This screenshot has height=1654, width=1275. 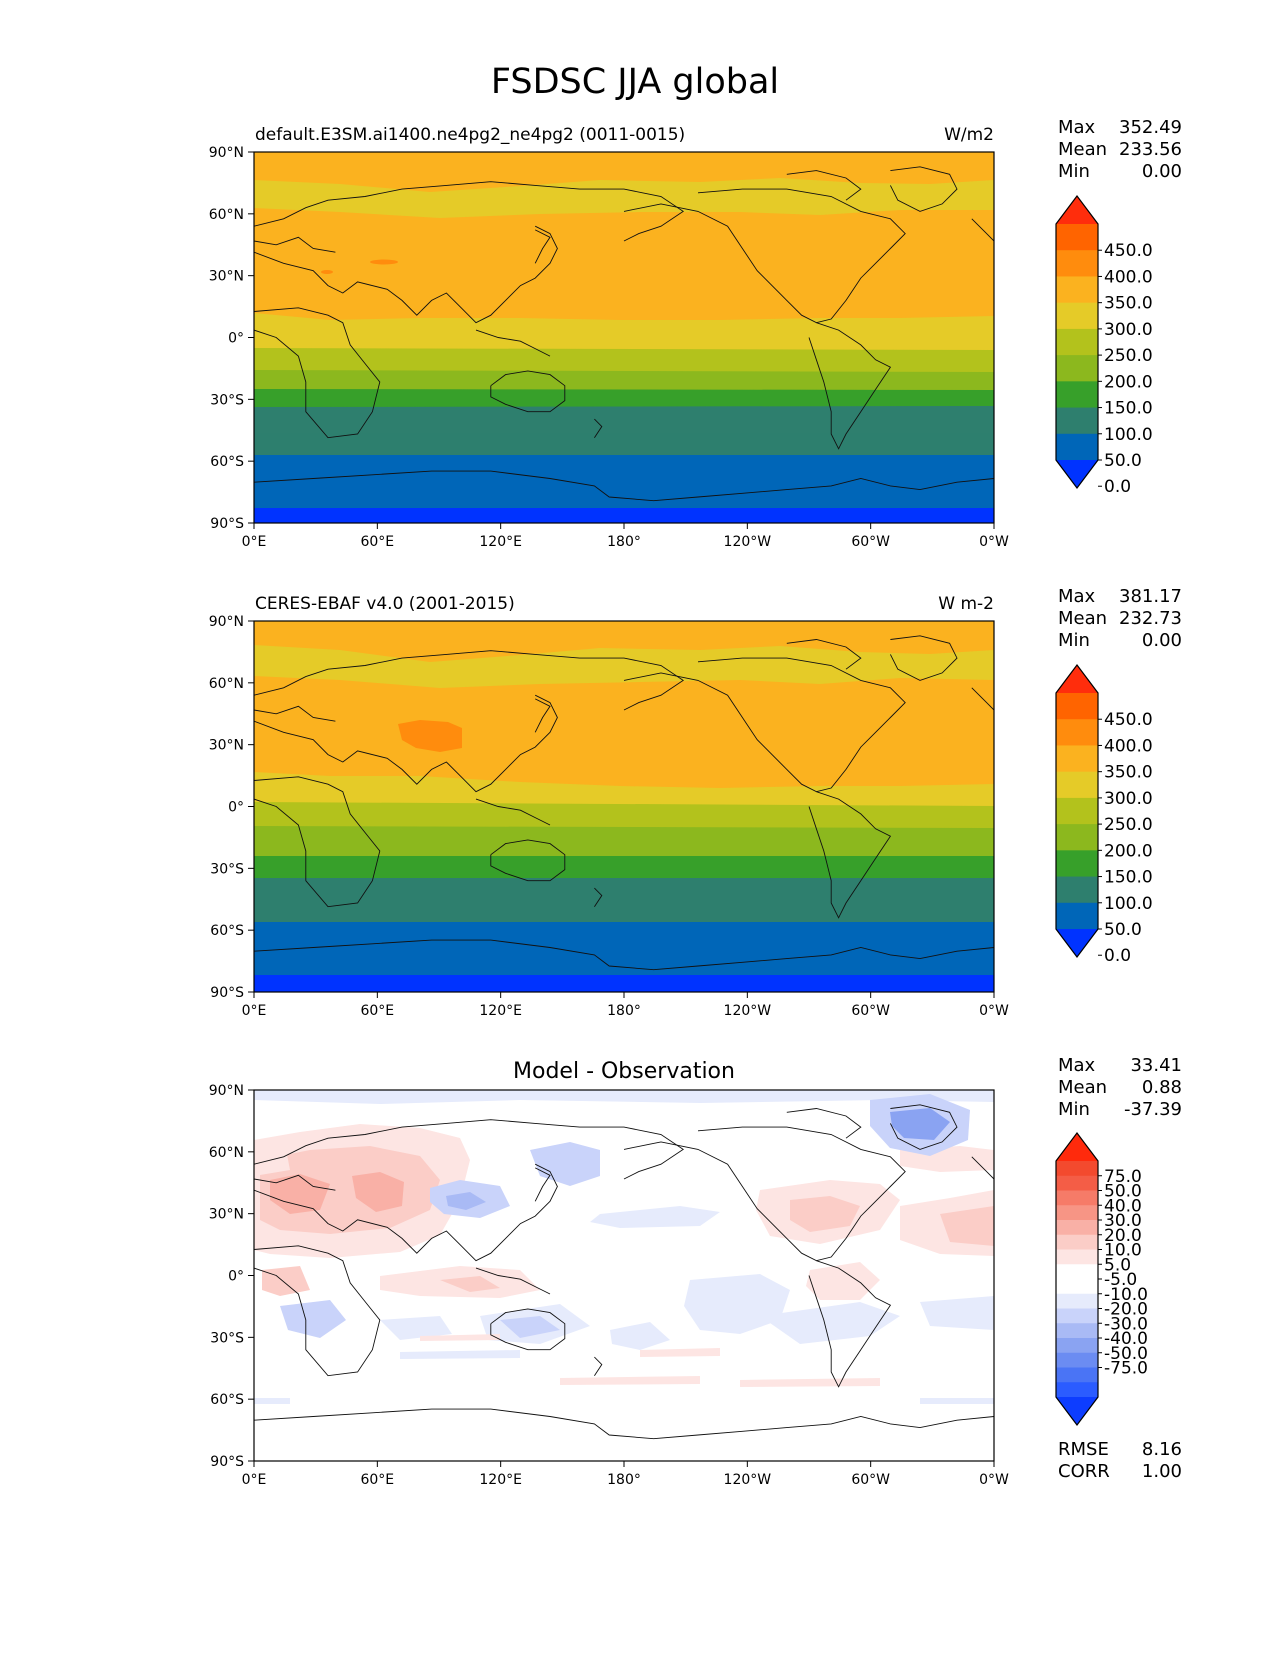 What do you see at coordinates (1150, 127) in the screenshot?
I see `stat-max-value: 352.49` at bounding box center [1150, 127].